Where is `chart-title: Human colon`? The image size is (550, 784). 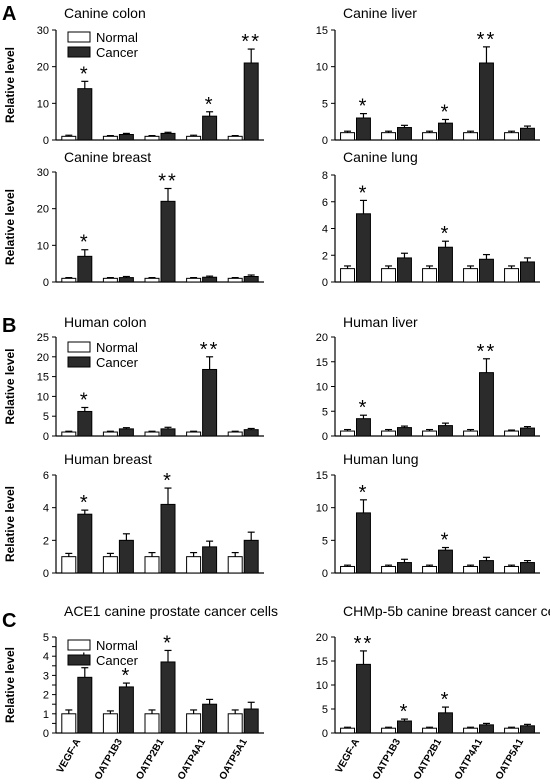 chart-title: Human colon is located at coordinates (105, 322).